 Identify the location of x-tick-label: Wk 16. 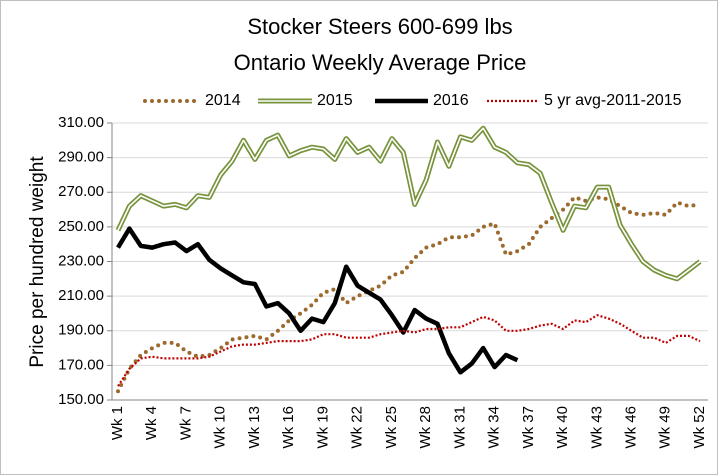
(288, 427).